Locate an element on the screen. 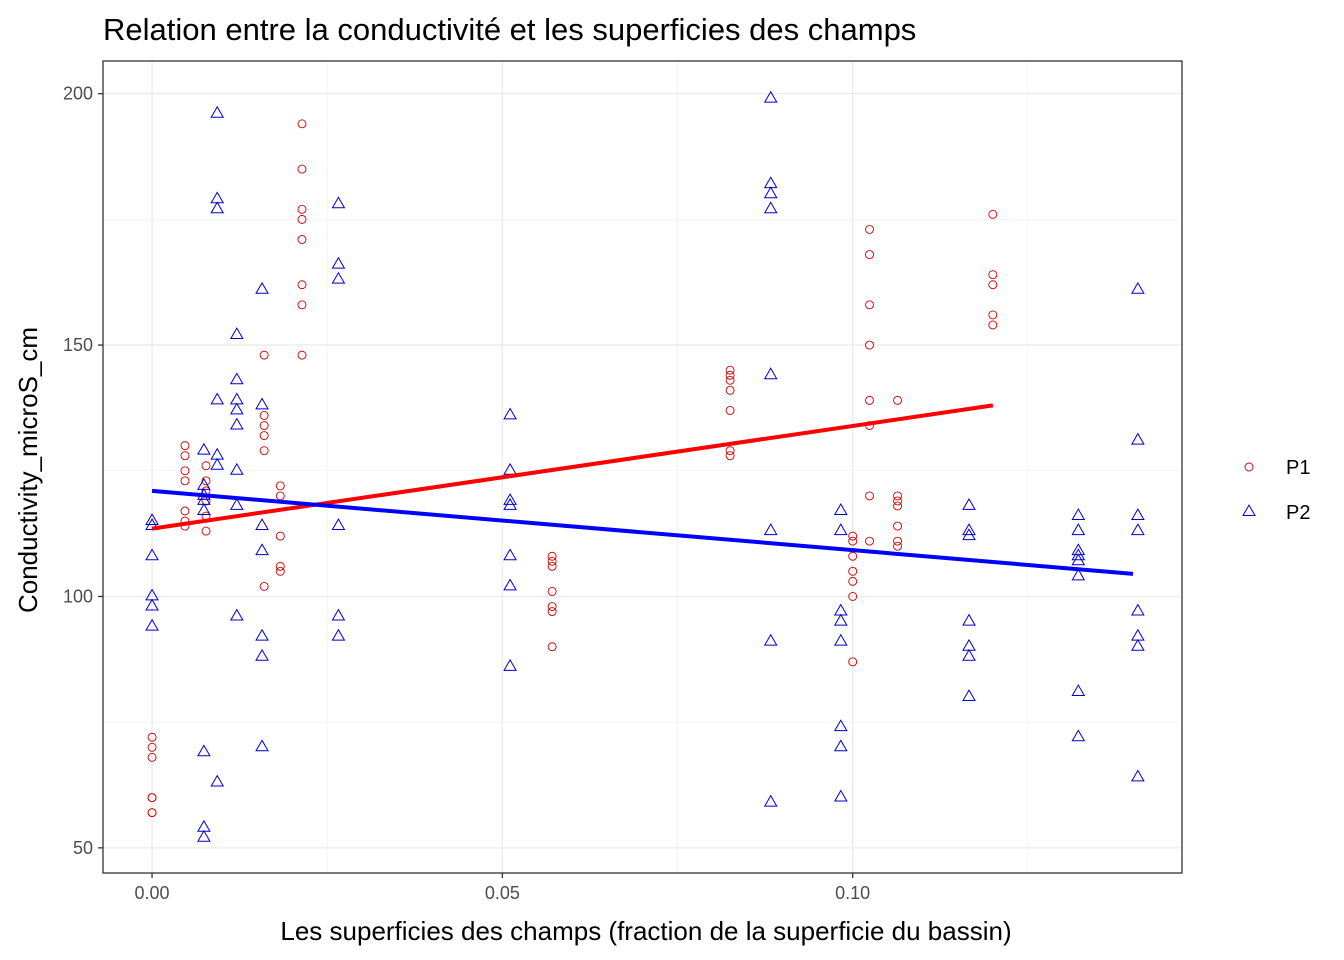 This screenshot has width=1344, height=960. x-tick-label: 0.00 is located at coordinates (152, 893).